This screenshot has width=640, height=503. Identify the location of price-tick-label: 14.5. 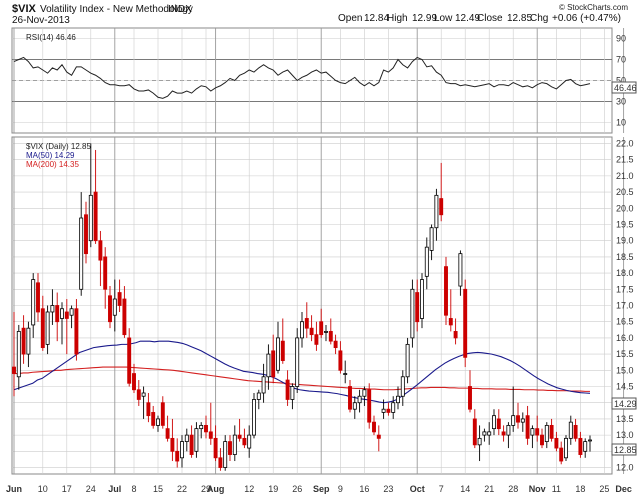
(625, 387).